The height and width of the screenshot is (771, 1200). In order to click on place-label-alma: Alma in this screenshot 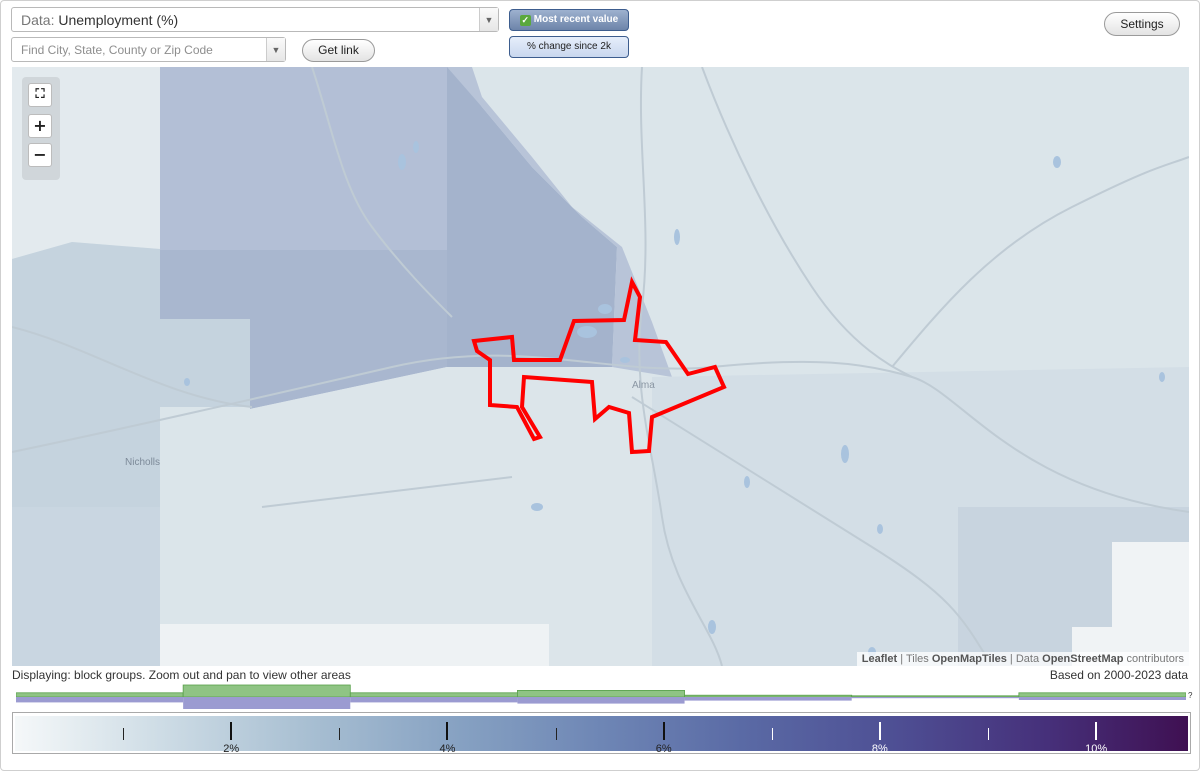, I will do `click(643, 385)`.